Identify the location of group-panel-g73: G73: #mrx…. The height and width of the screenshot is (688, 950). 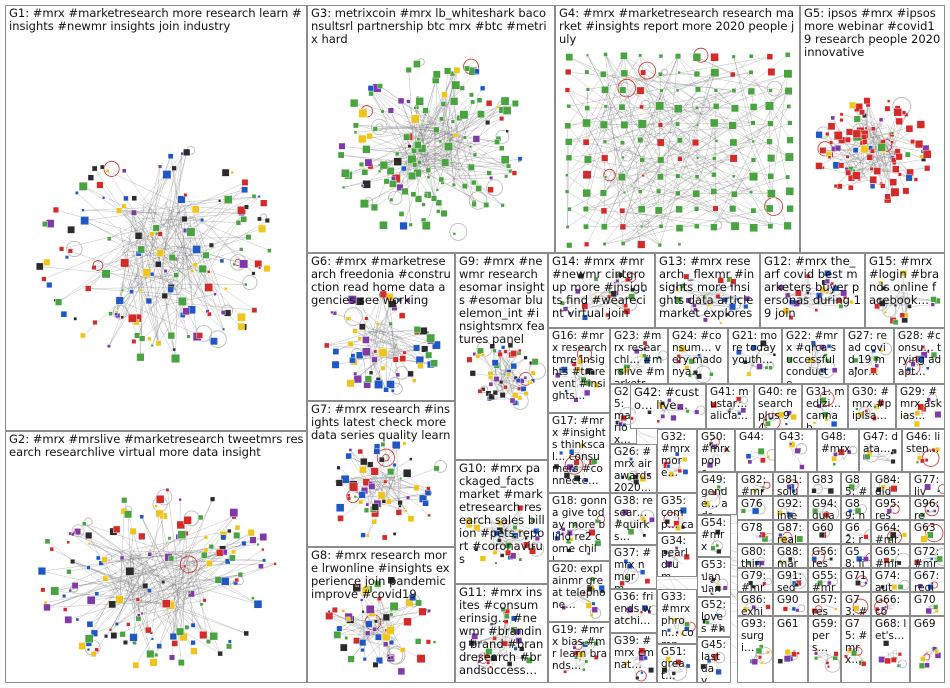
(856, 604).